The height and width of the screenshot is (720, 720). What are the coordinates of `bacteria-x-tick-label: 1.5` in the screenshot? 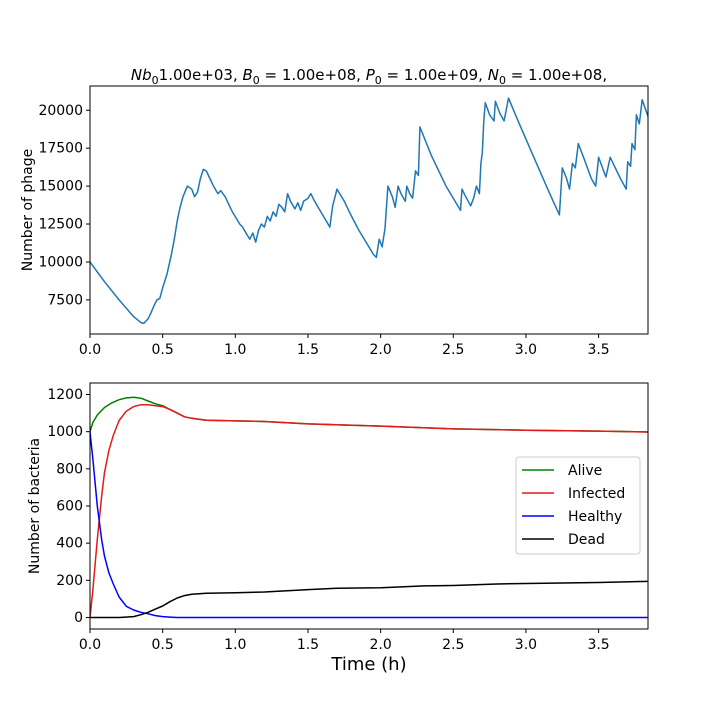 It's located at (308, 645).